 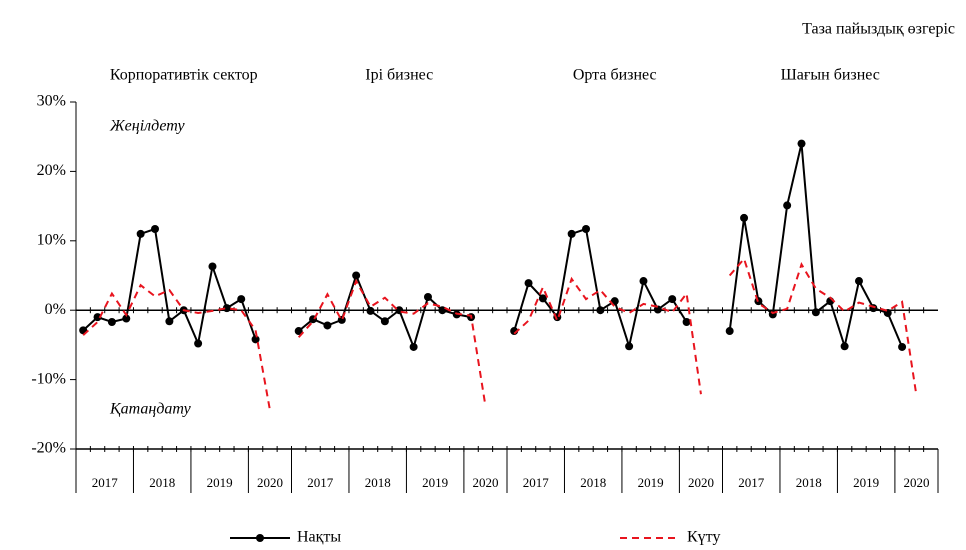 I want to click on legend-marker, so click(x=260, y=538).